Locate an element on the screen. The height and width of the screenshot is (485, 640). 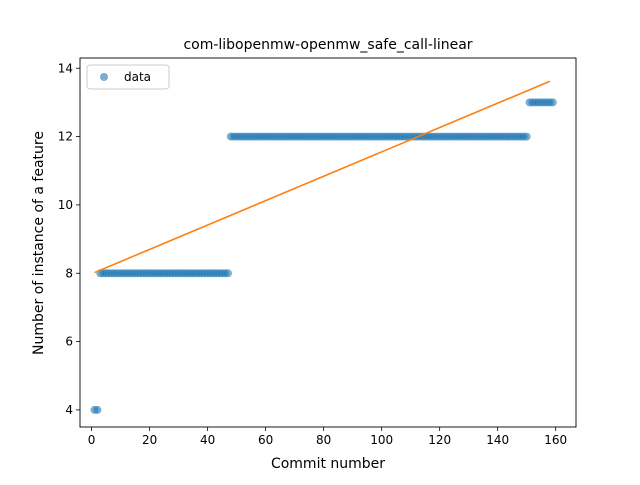
legend-box is located at coordinates (128, 77).